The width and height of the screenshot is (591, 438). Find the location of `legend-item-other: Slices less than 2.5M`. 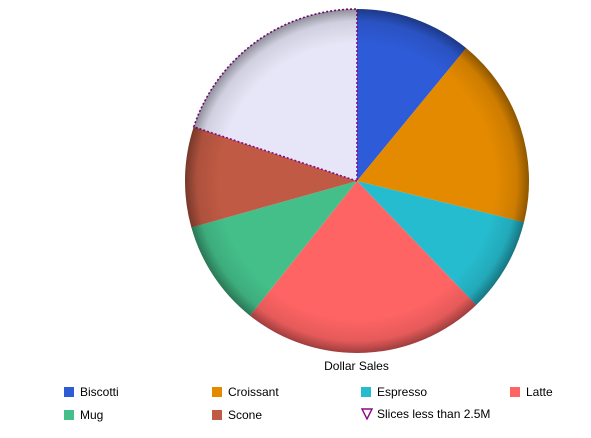

legend-item-other: Slices less than 2.5M is located at coordinates (425, 414).